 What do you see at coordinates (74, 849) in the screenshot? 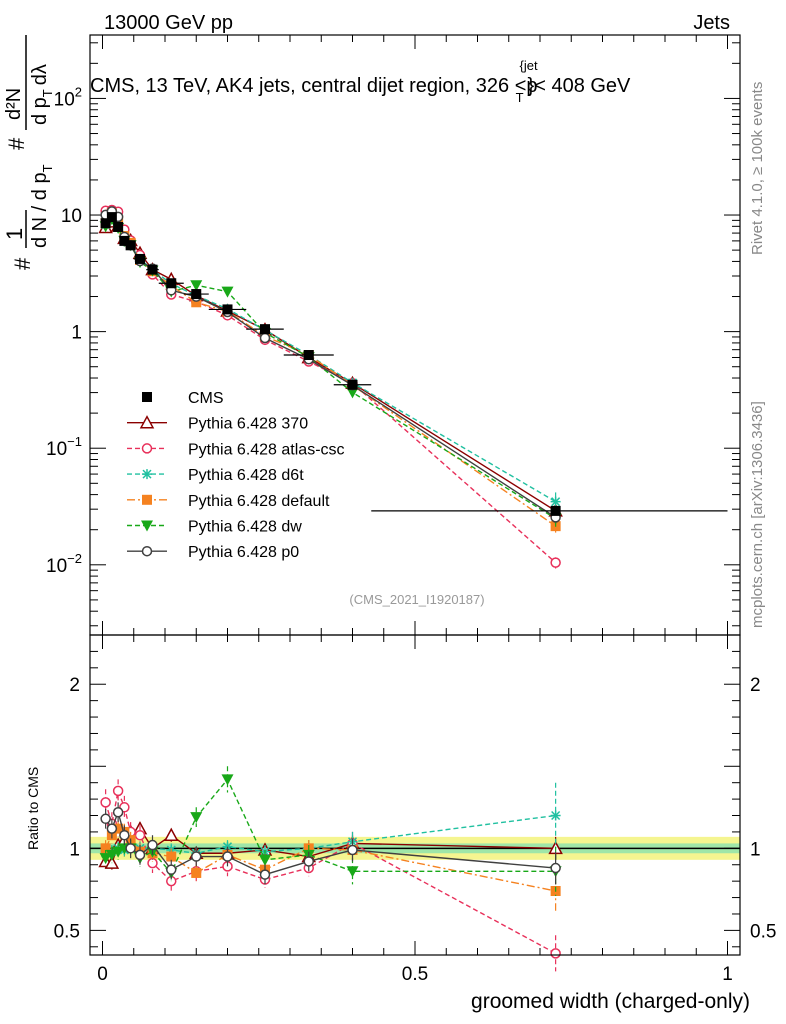
I see `ratio-y-tick-label: 1` at bounding box center [74, 849].